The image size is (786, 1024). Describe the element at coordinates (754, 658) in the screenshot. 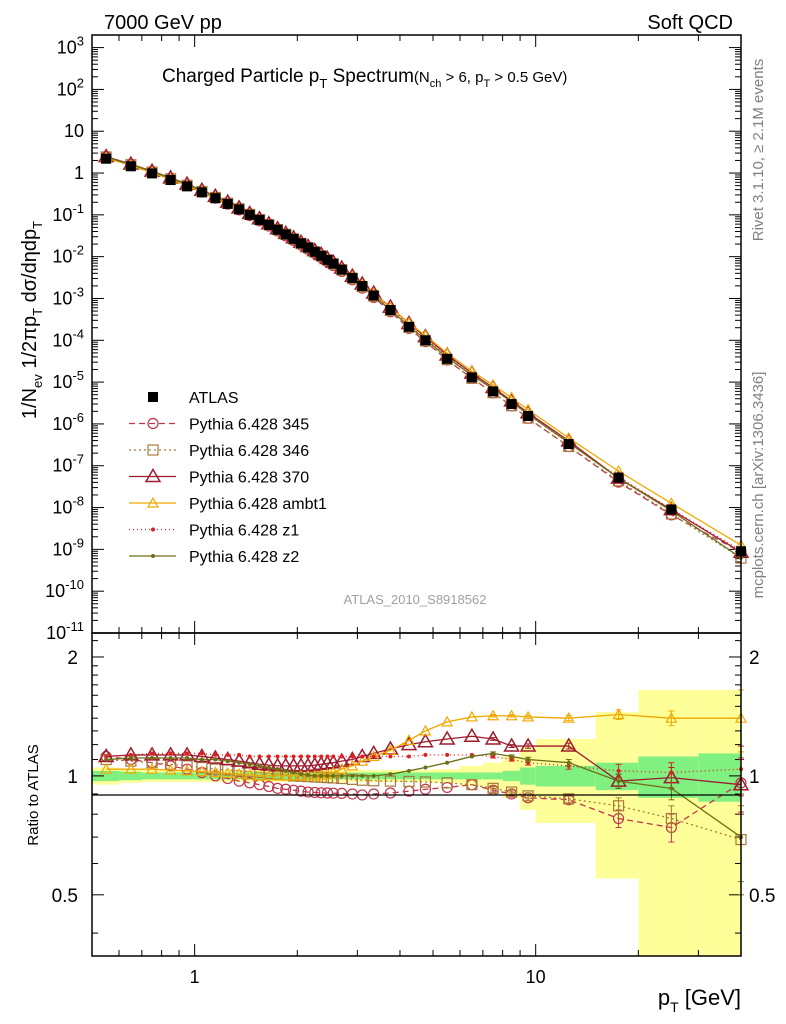

I see `ratio-tick-label-right: 2` at that location.